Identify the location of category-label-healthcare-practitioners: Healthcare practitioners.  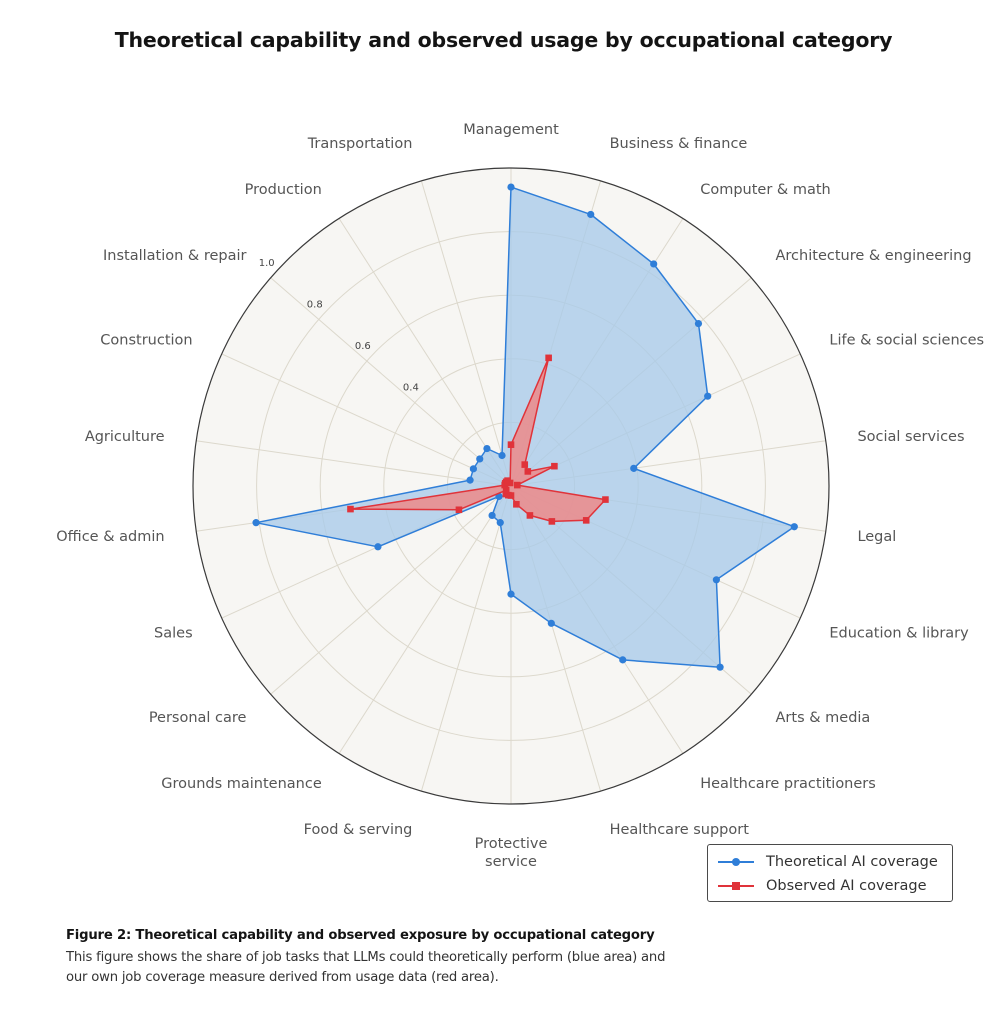
(788, 784).